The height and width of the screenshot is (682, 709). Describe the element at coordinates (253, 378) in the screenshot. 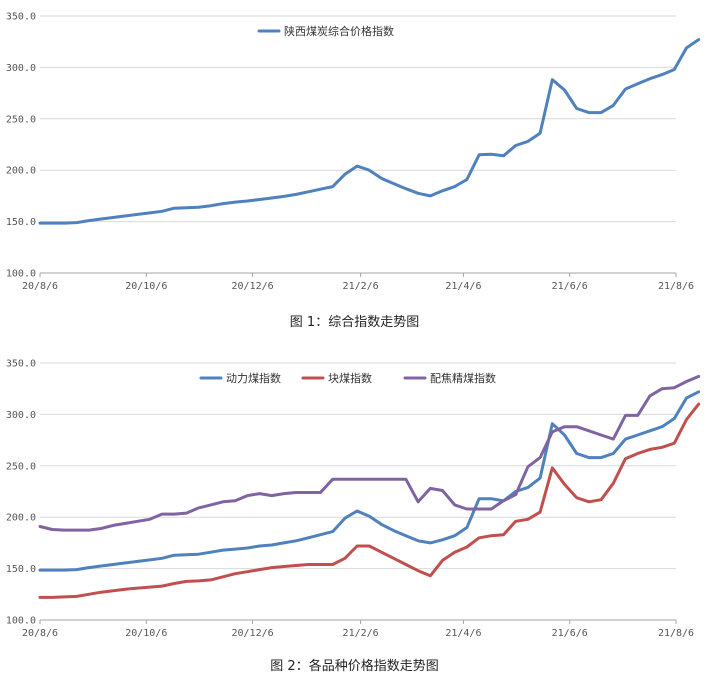

I see `legend-label: 动力煤指数` at that location.